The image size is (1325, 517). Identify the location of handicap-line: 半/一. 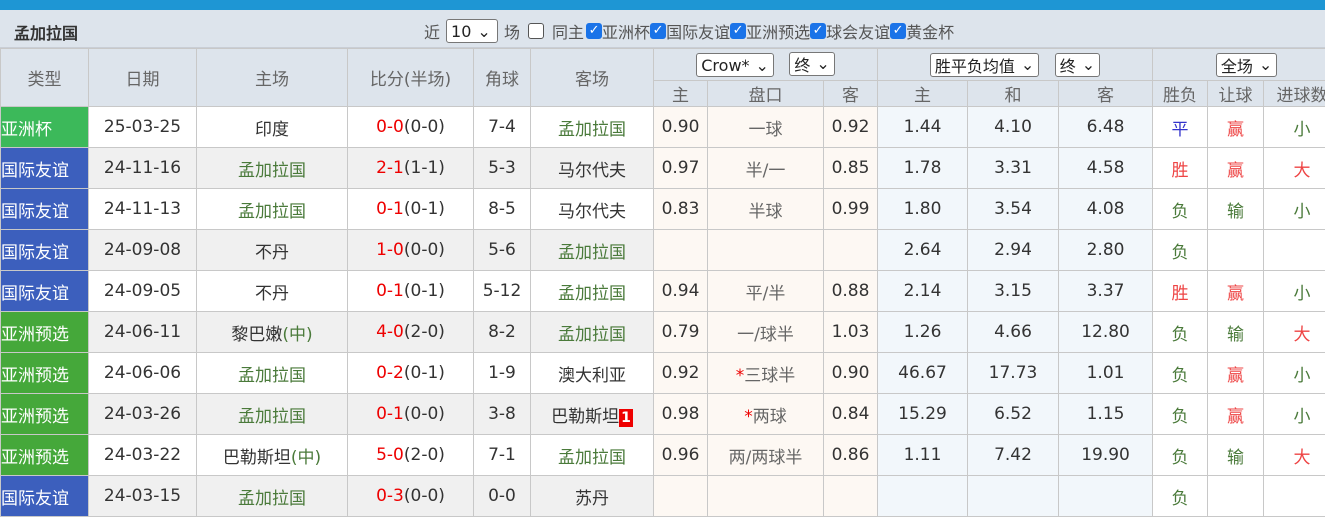
(766, 171).